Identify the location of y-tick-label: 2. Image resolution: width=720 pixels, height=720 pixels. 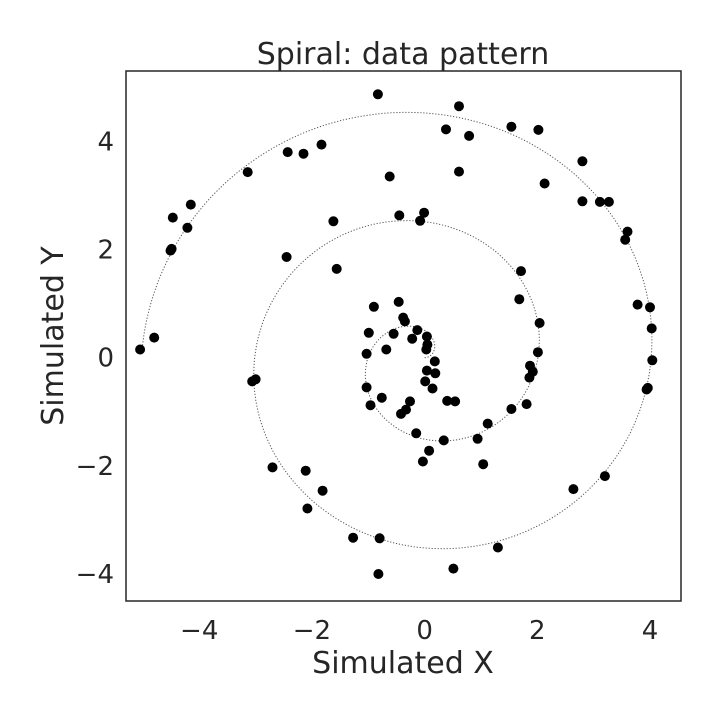
(105, 251).